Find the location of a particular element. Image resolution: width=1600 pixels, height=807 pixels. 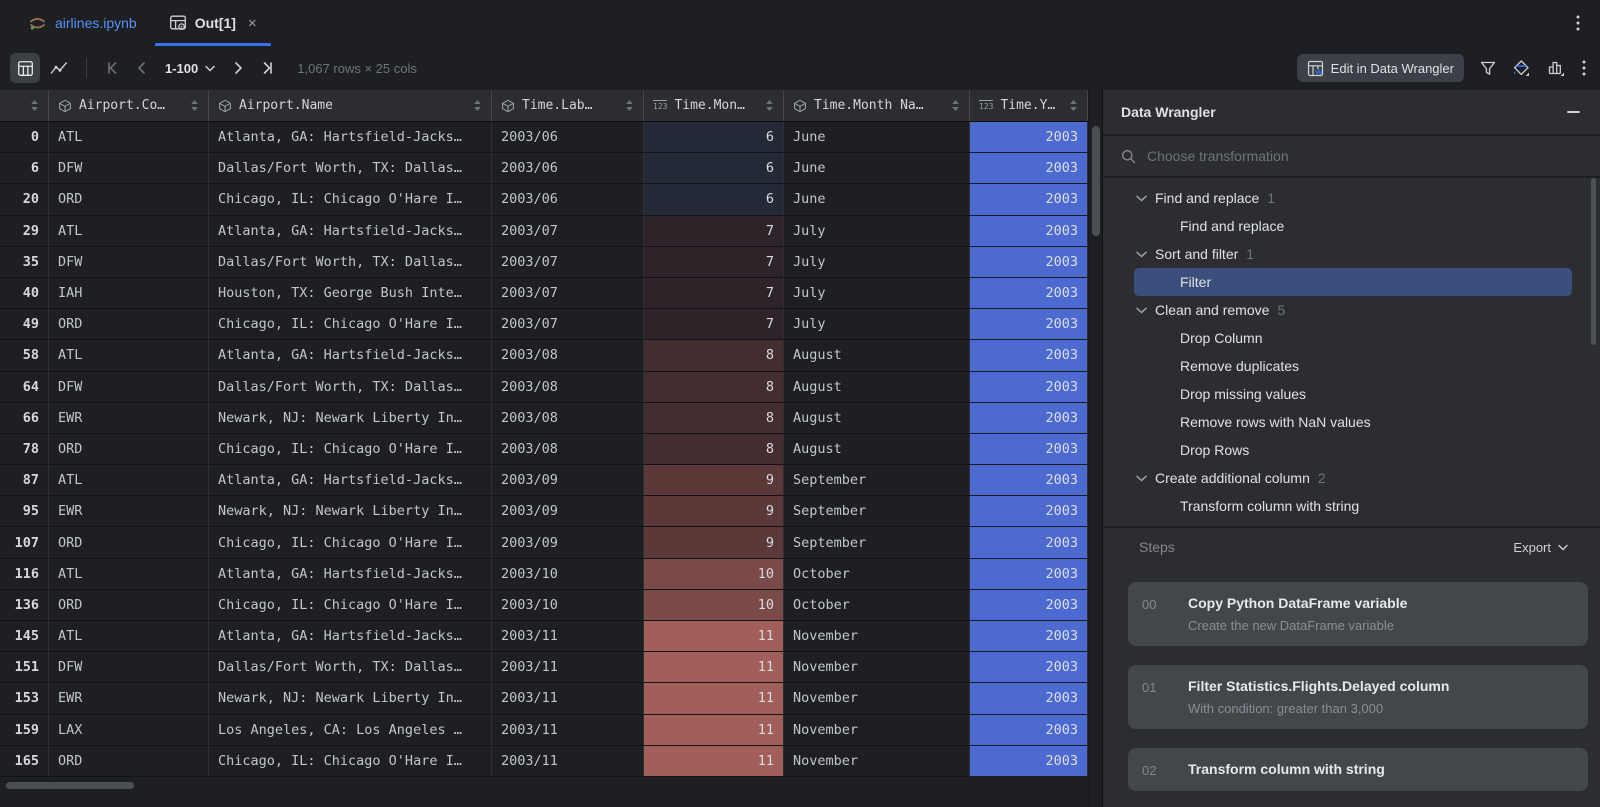

cell-row-index: 29 is located at coordinates (24, 231).